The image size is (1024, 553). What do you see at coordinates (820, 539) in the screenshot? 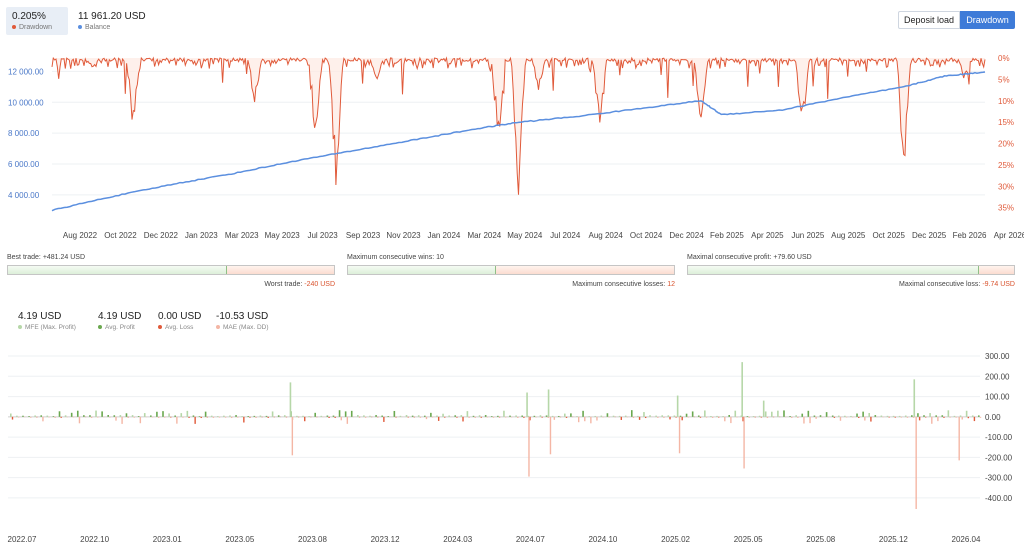
I see `x-tick: 2025.08` at bounding box center [820, 539].